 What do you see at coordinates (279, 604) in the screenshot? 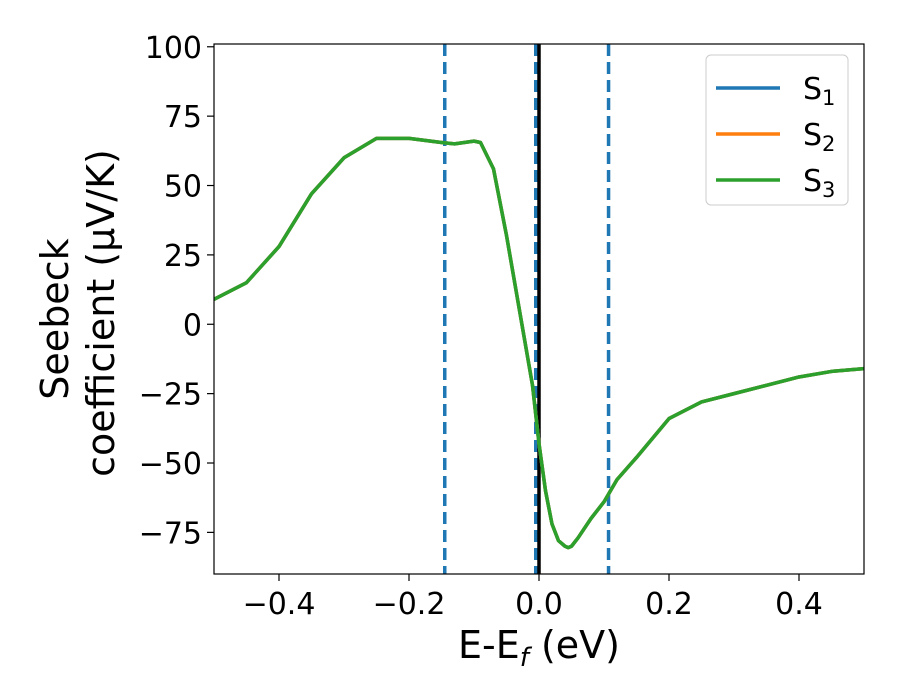
I see `x-tick-label: −0.4` at bounding box center [279, 604].